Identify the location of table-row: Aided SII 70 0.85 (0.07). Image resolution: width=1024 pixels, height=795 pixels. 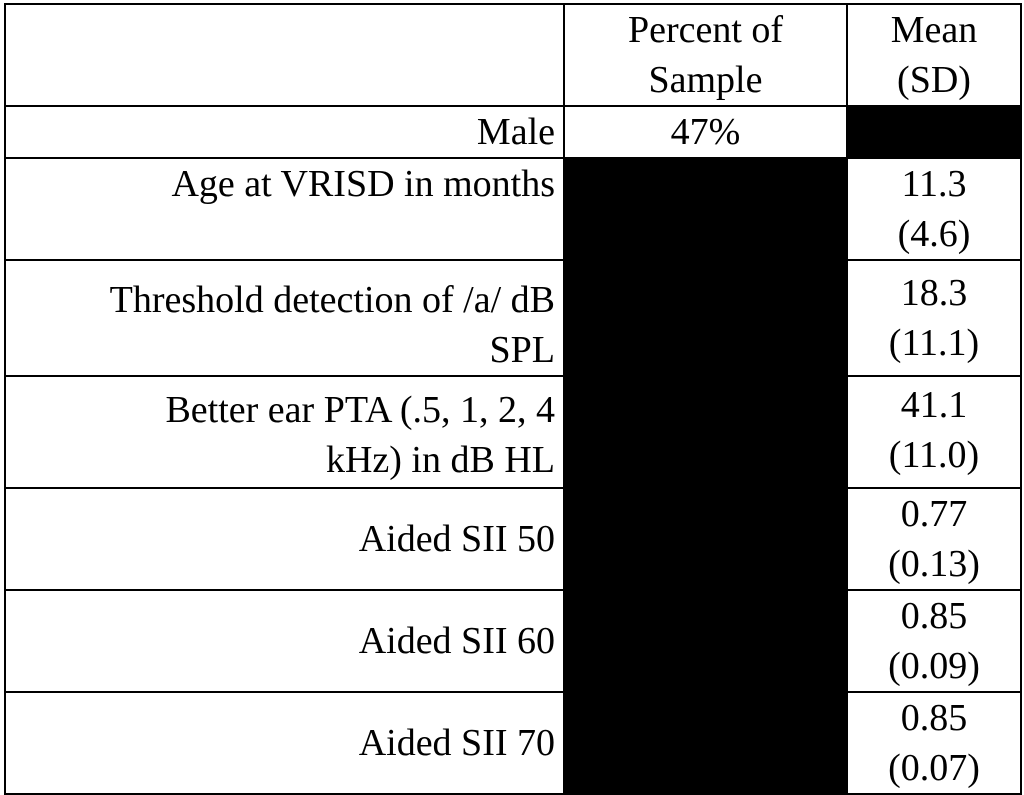
(513, 743).